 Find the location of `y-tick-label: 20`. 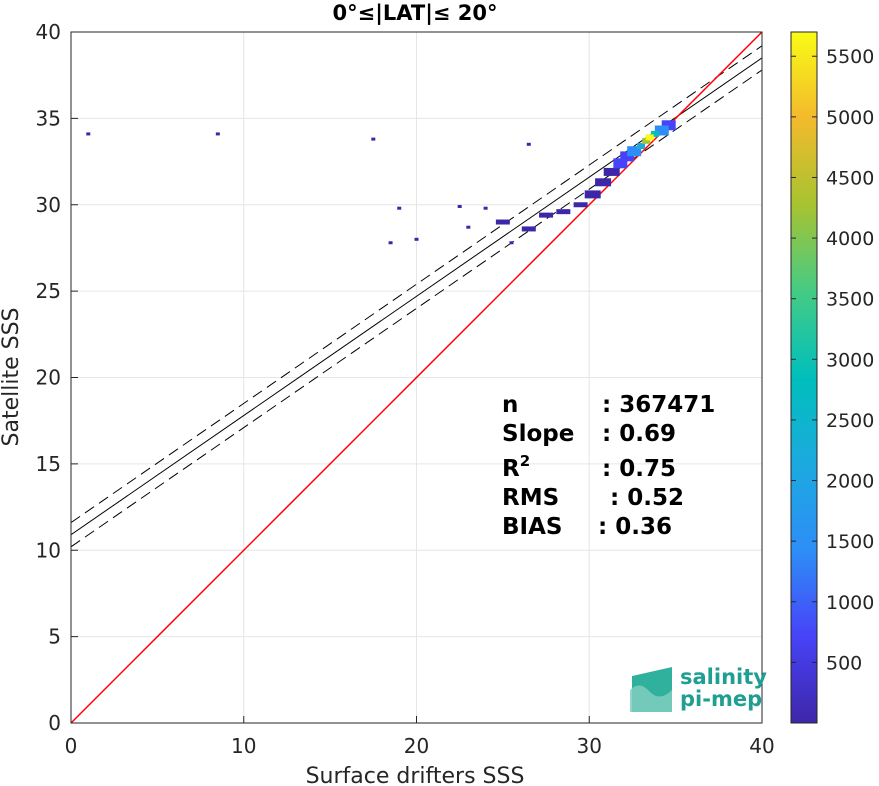

y-tick-label: 20 is located at coordinates (48, 378).